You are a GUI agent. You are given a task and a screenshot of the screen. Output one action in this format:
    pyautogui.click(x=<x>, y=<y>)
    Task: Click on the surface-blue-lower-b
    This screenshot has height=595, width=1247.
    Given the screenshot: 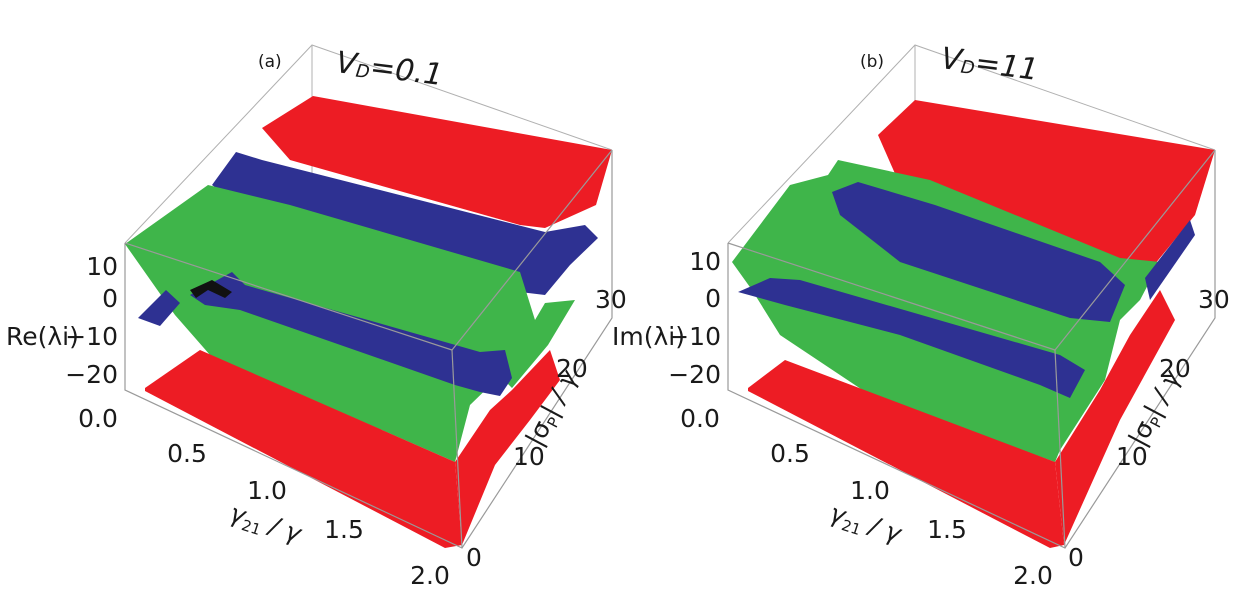 What is the action you would take?
    pyautogui.click(x=911, y=338)
    